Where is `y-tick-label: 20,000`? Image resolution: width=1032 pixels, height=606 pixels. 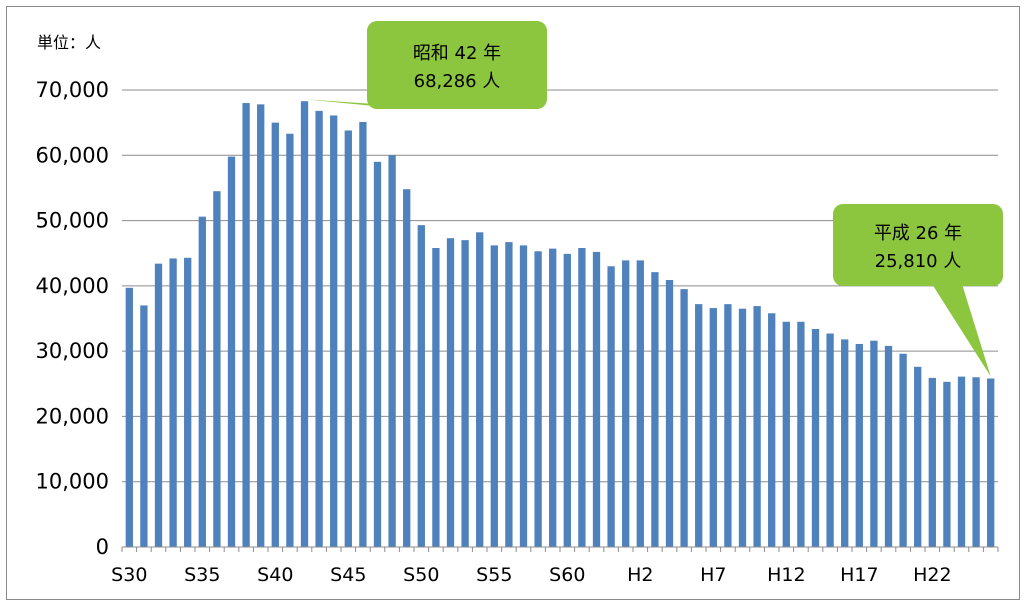
y-tick-label: 20,000 is located at coordinates (72, 416).